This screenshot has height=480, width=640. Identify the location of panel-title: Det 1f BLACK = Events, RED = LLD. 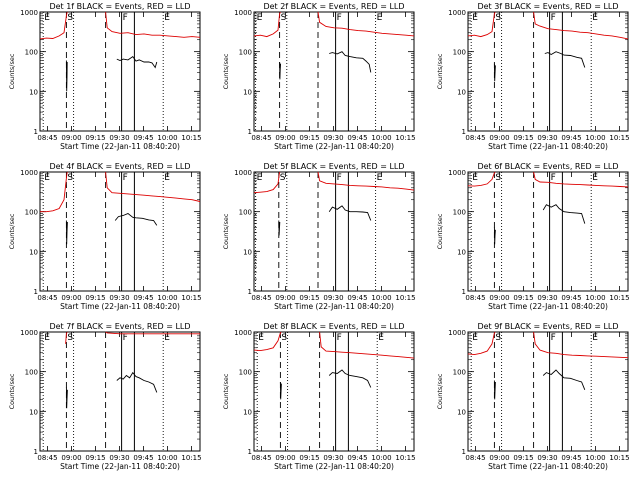
(119, 6).